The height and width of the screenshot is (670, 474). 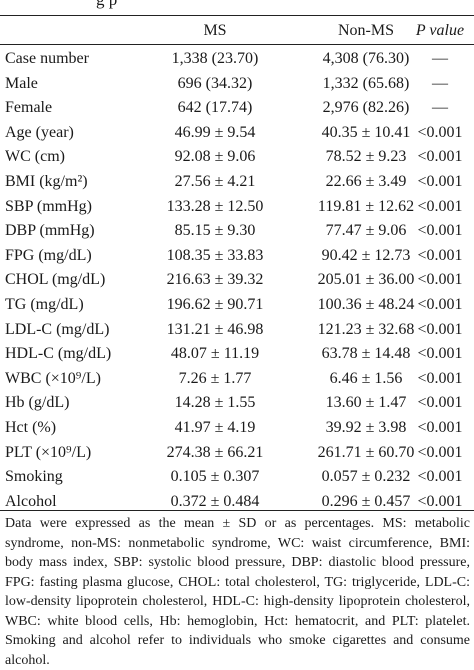 What do you see at coordinates (58, 354) in the screenshot?
I see `row-label: HDL-C (mg/dL)` at bounding box center [58, 354].